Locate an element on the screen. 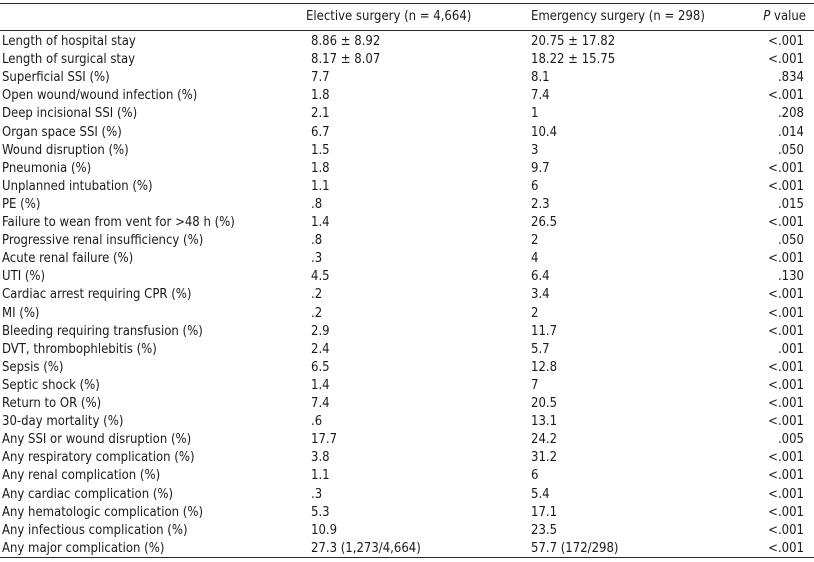 The image size is (814, 562). elective-value: 1.5 is located at coordinates (320, 150).